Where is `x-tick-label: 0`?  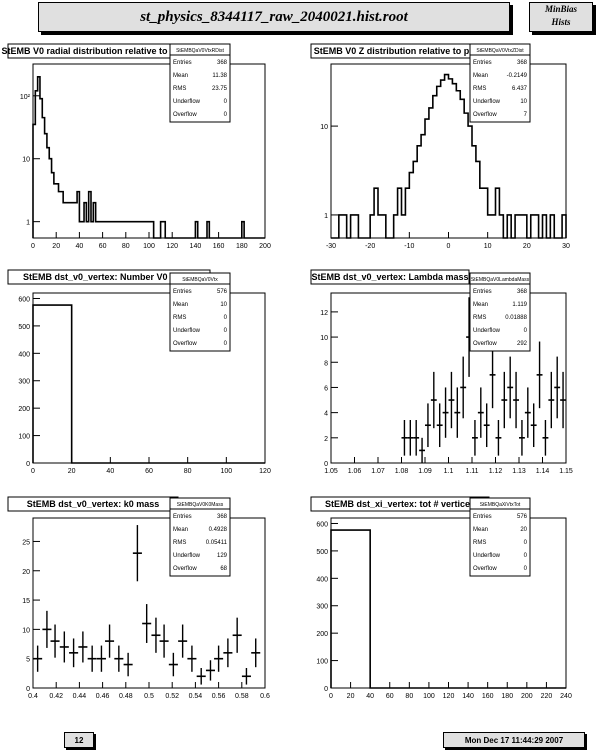
x-tick-label: 0 is located at coordinates (33, 471).